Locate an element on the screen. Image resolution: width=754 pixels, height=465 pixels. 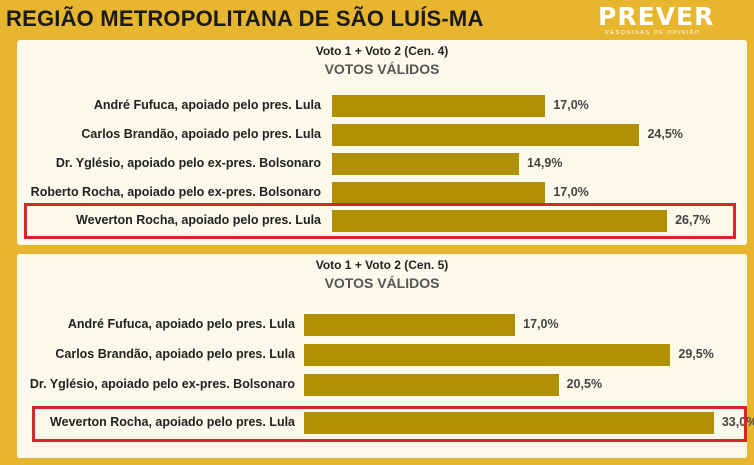
page-title: REGIÃO METROPOLITANA DE SÃO LUÍS-MA is located at coordinates (245, 18).